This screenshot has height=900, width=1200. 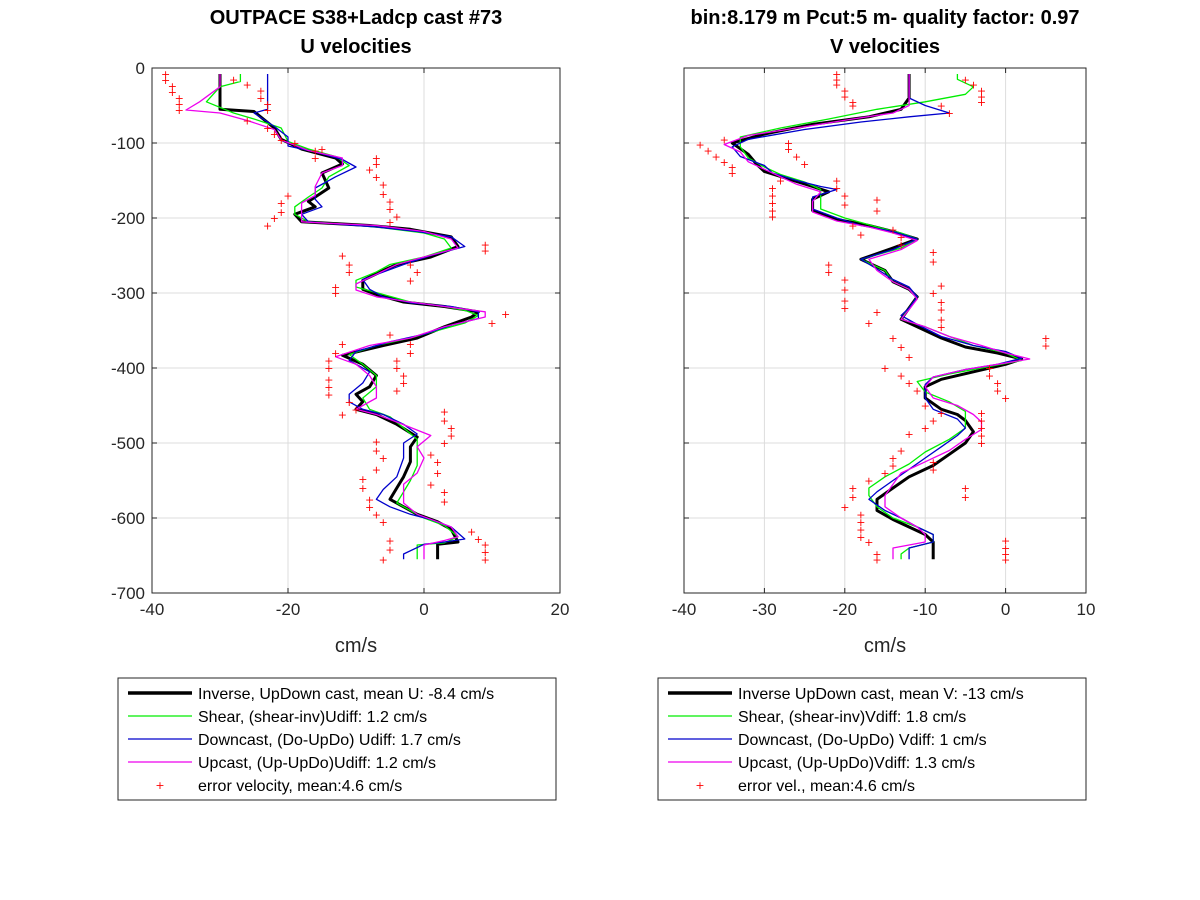 What do you see at coordinates (128, 593) in the screenshot?
I see `u-y-tick-label: -700` at bounding box center [128, 593].